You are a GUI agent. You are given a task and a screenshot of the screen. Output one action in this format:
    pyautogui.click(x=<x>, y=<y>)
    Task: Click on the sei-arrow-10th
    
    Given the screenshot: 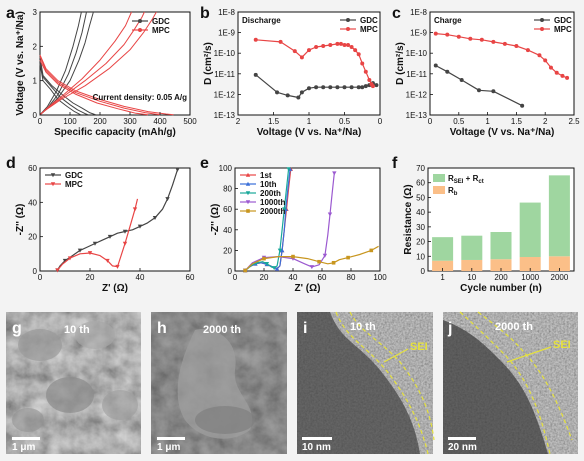 What is the action you would take?
    pyautogui.click(x=396, y=355)
    